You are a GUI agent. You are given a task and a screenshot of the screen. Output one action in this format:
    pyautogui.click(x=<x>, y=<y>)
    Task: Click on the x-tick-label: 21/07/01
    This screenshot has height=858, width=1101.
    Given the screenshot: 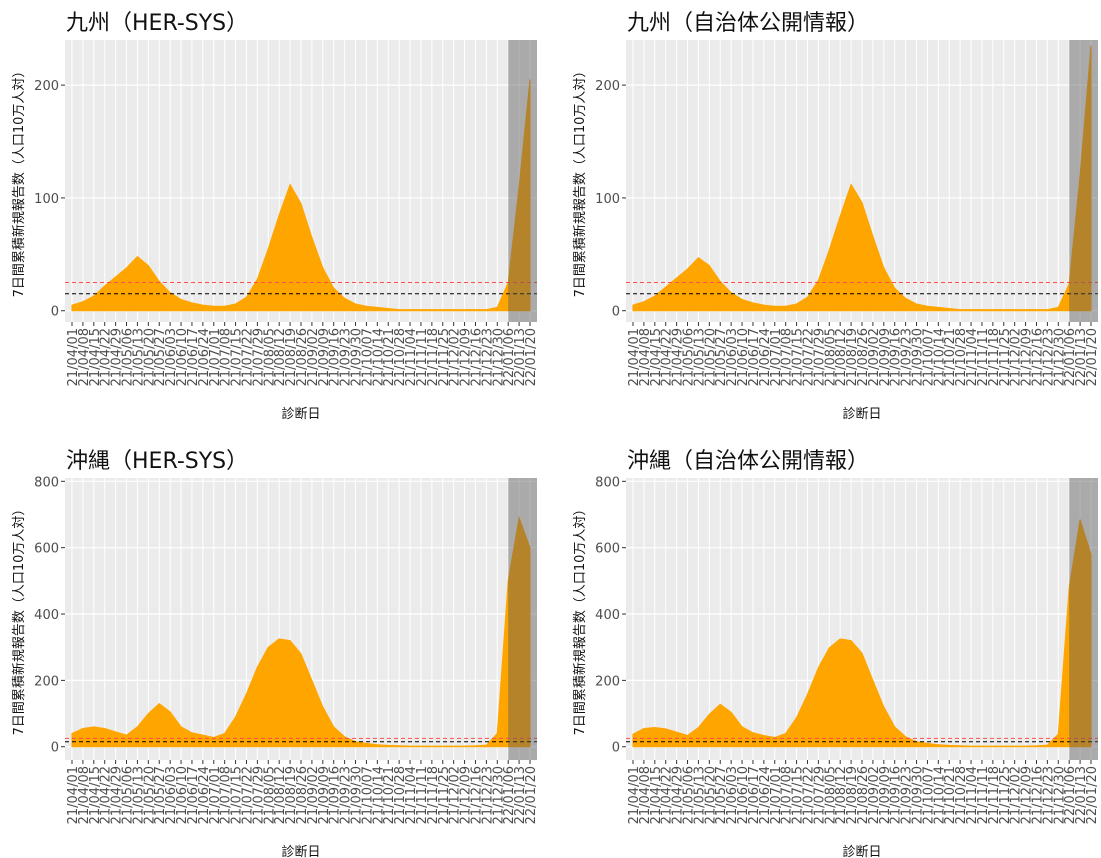 What is the action you would take?
    pyautogui.click(x=215, y=795)
    